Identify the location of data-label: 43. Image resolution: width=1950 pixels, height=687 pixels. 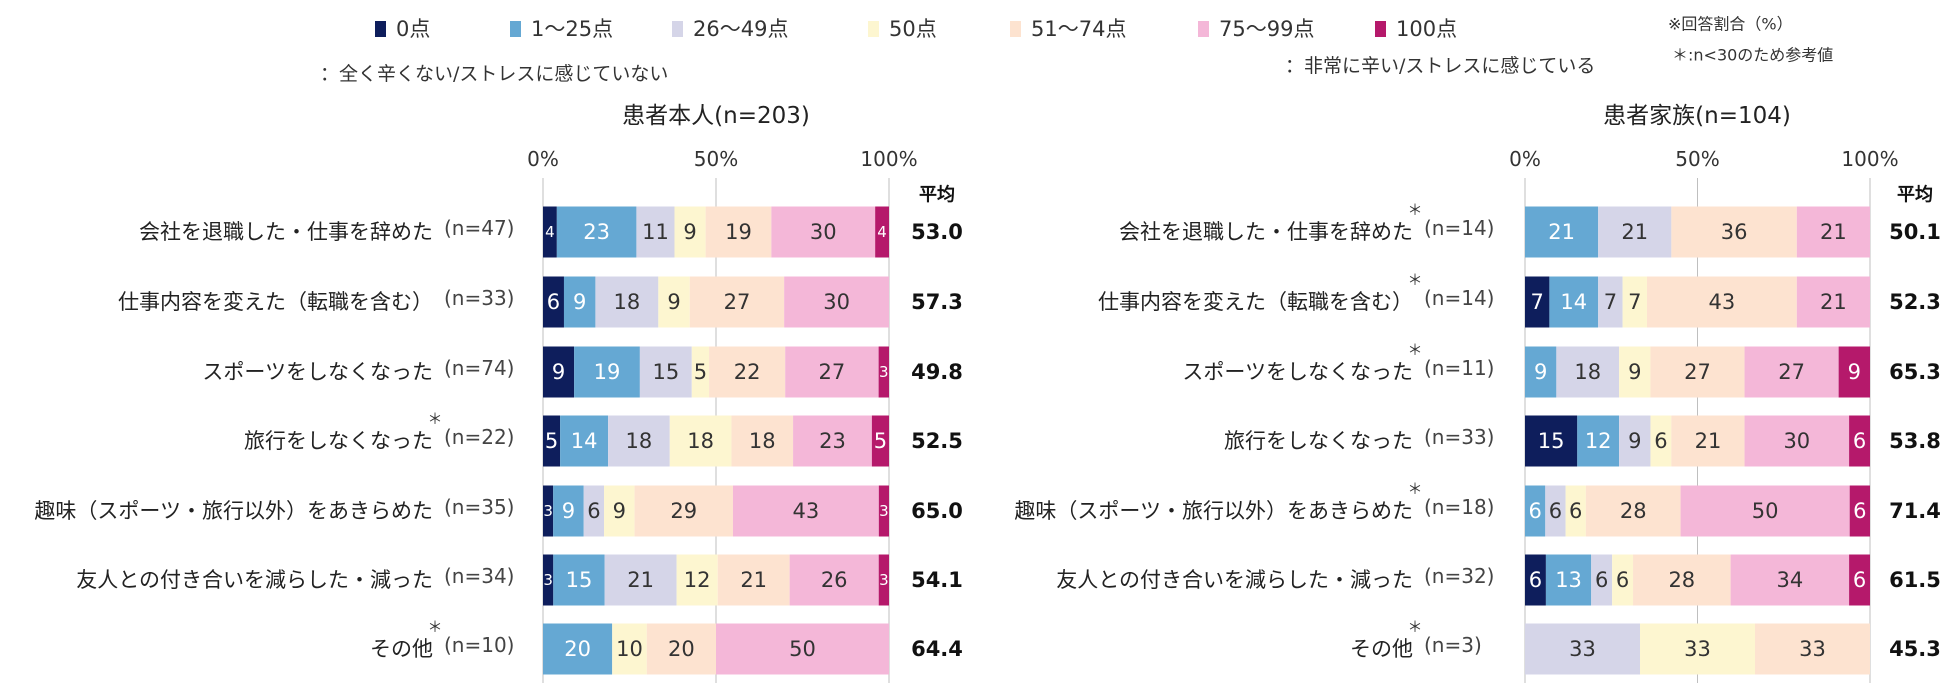
(806, 511).